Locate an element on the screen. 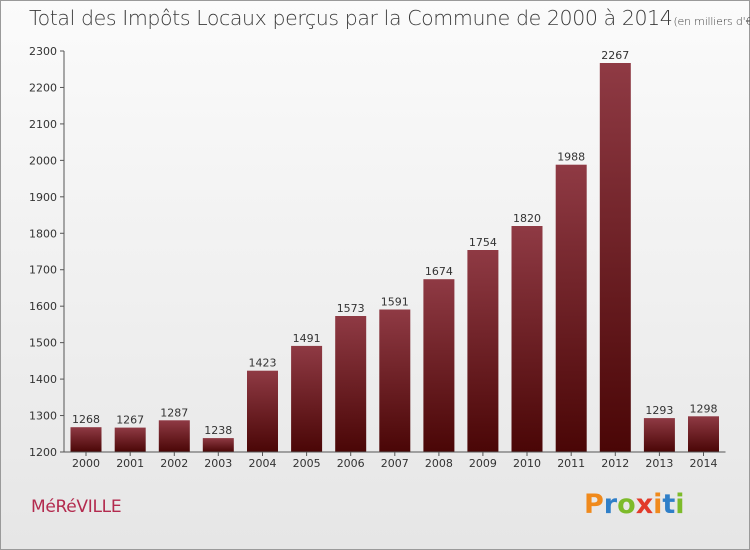 This screenshot has width=750, height=550. bar-2012 is located at coordinates (615, 257).